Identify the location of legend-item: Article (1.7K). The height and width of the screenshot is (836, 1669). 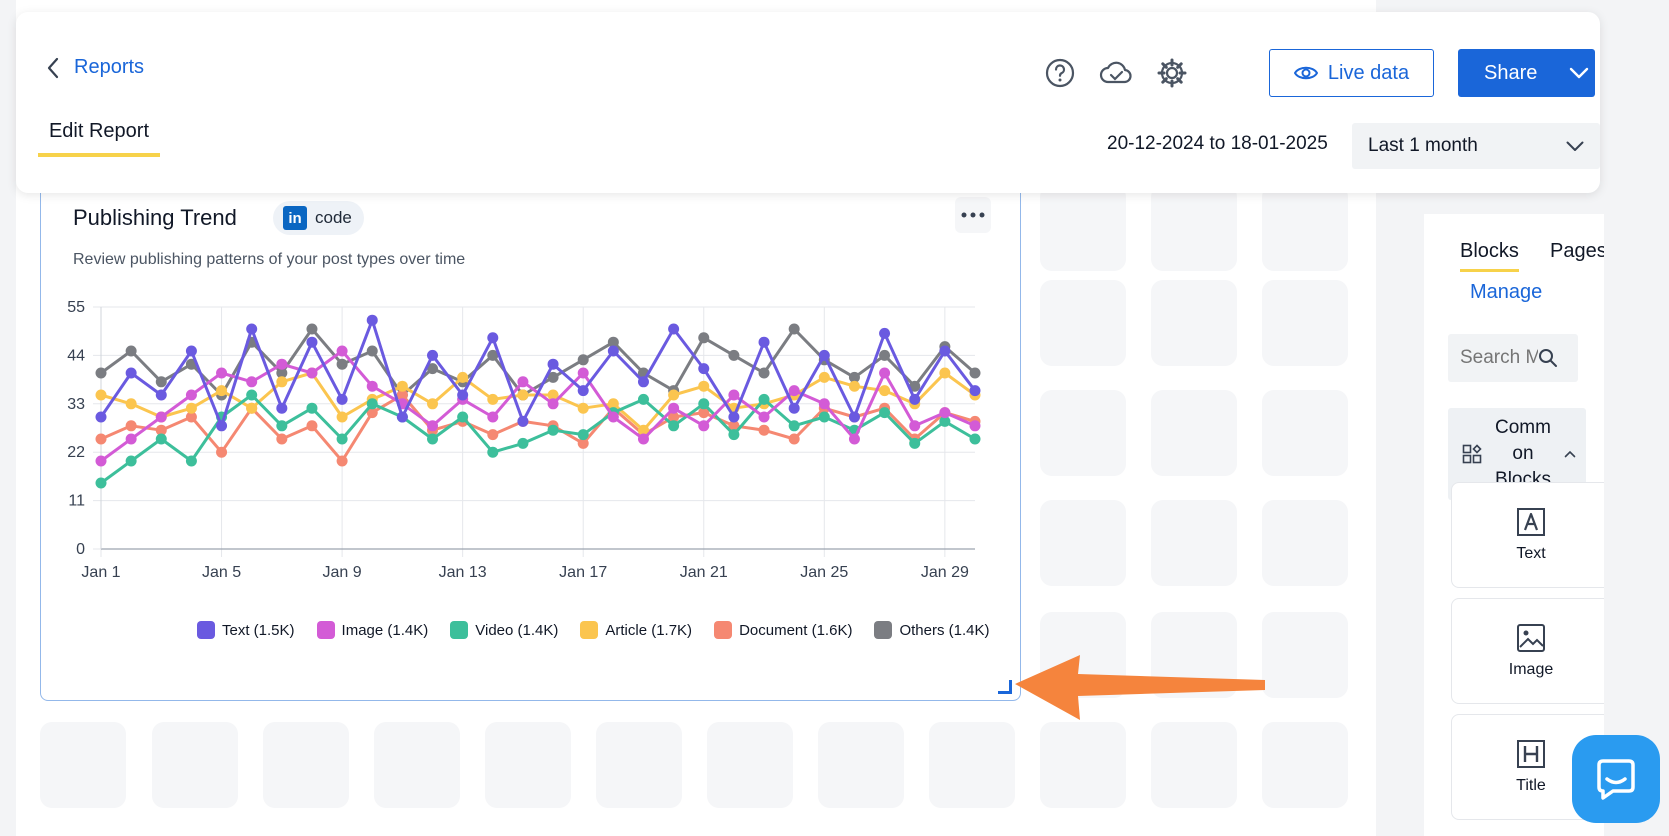
(636, 630).